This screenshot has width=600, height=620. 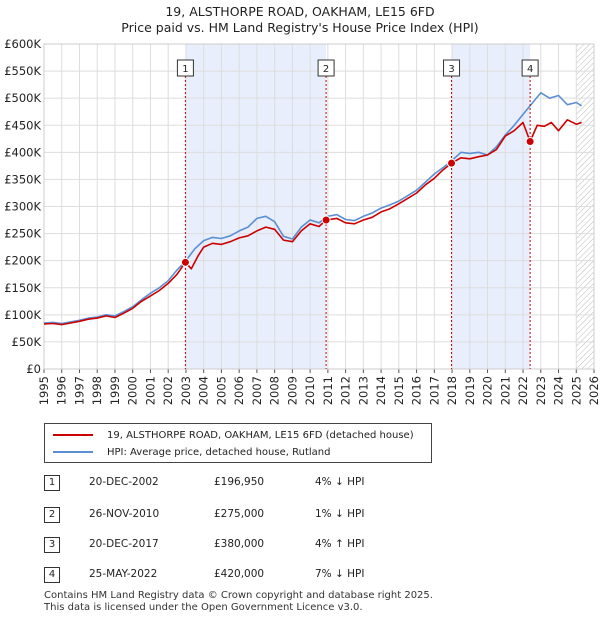 What do you see at coordinates (340, 574) in the screenshot?
I see `transaction-hpi: 7% ↓ HPI` at bounding box center [340, 574].